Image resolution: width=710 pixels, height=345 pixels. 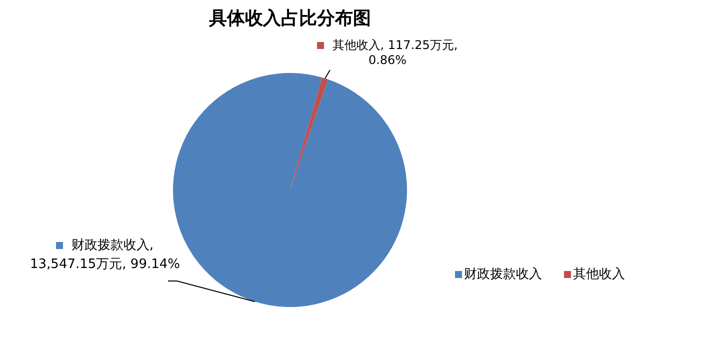 I want to click on legend-label: 财政拨款收入, so click(x=502, y=274).